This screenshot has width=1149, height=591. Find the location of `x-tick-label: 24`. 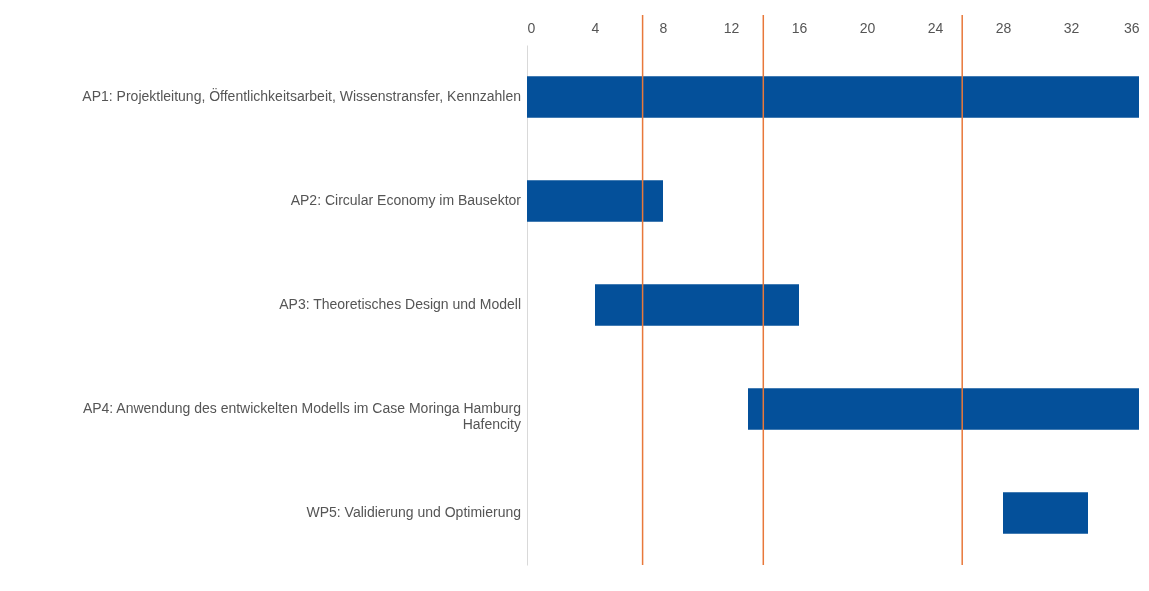

x-tick-label: 24 is located at coordinates (935, 27).